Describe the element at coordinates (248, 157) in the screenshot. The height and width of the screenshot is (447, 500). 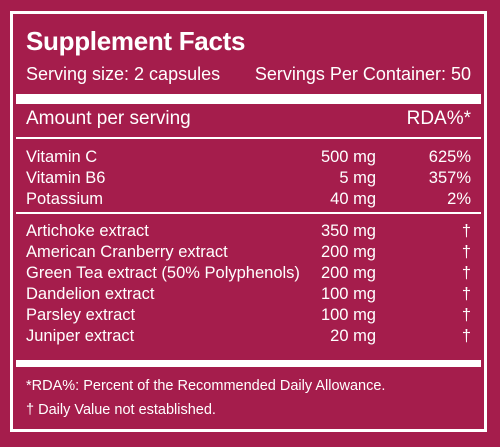
I see `nutrient-row: Vitamin C 500 mg 625%` at that location.